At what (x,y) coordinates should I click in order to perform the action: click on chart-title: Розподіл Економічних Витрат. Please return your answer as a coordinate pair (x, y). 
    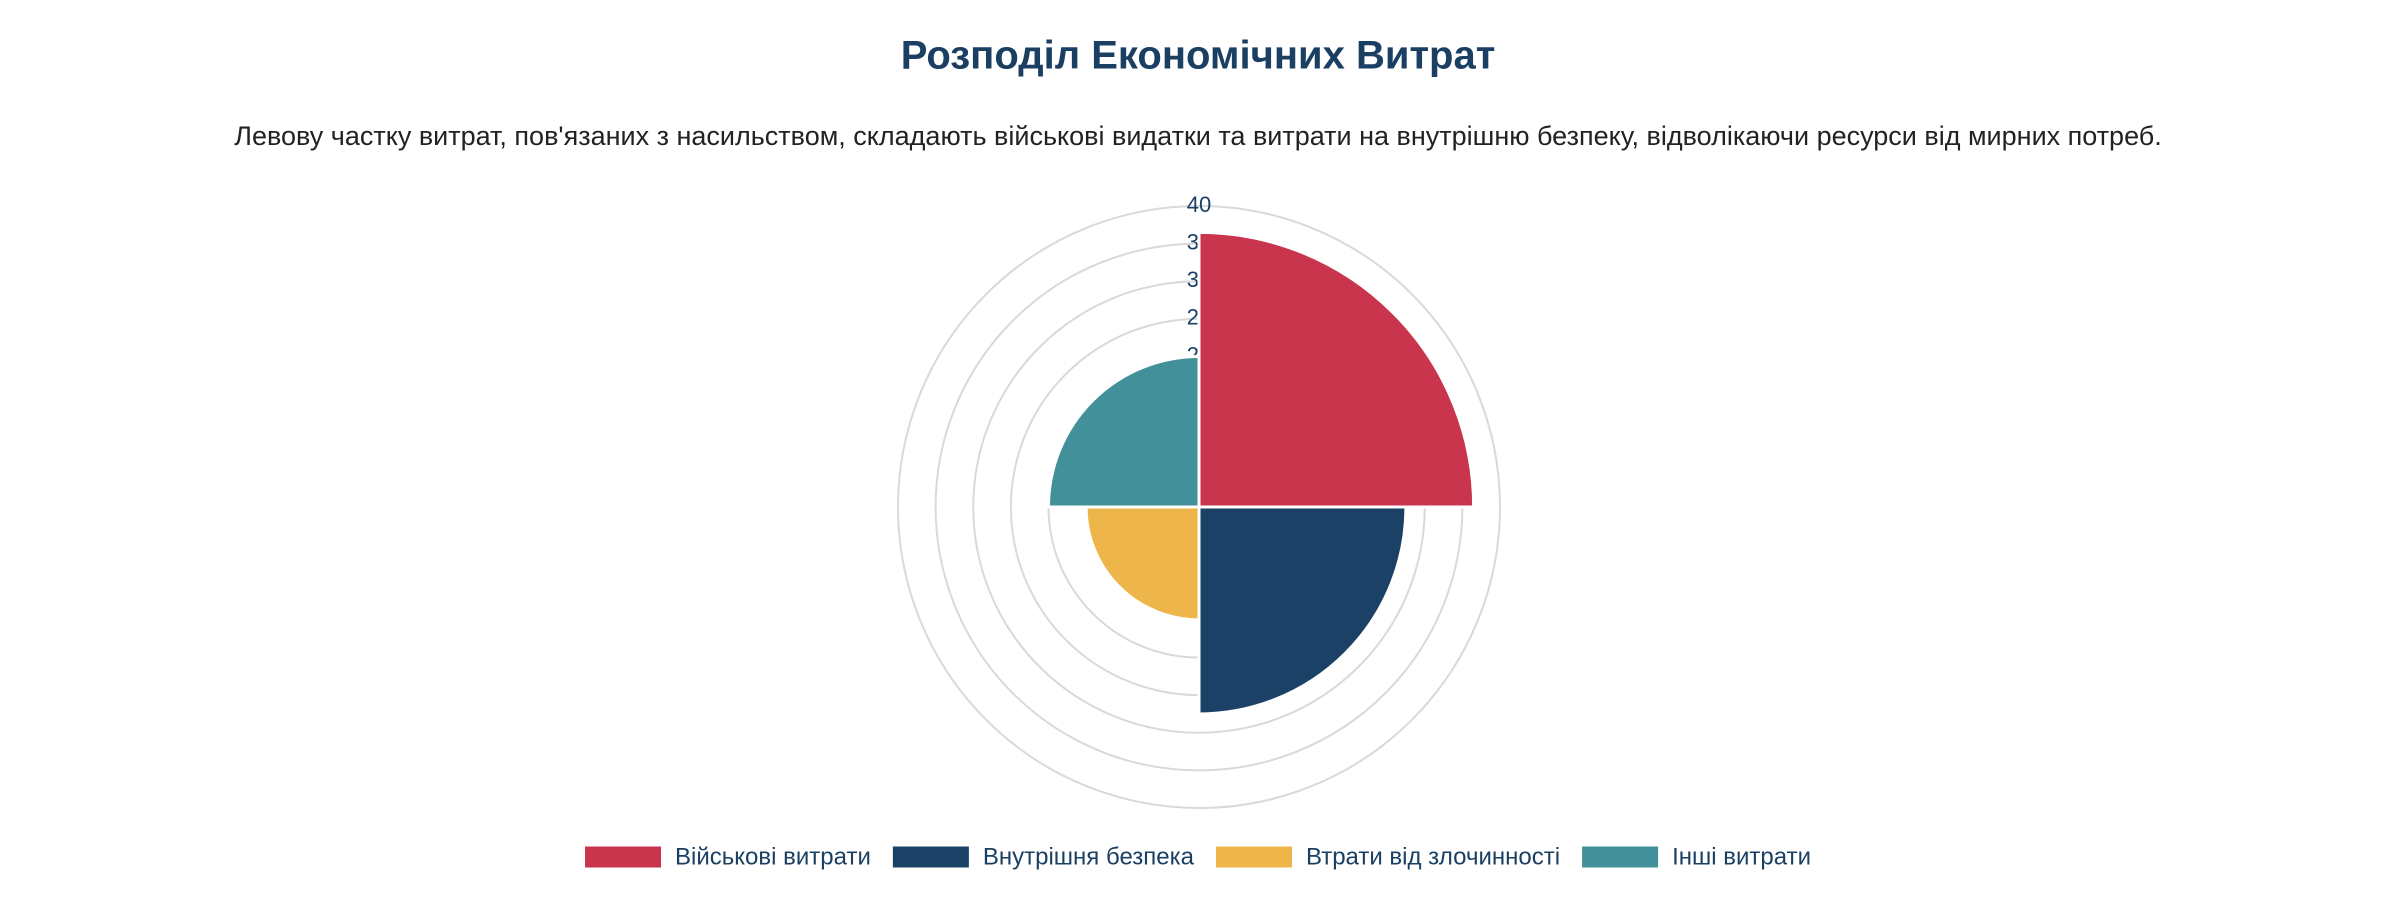
    Looking at the image, I should click on (1198, 56).